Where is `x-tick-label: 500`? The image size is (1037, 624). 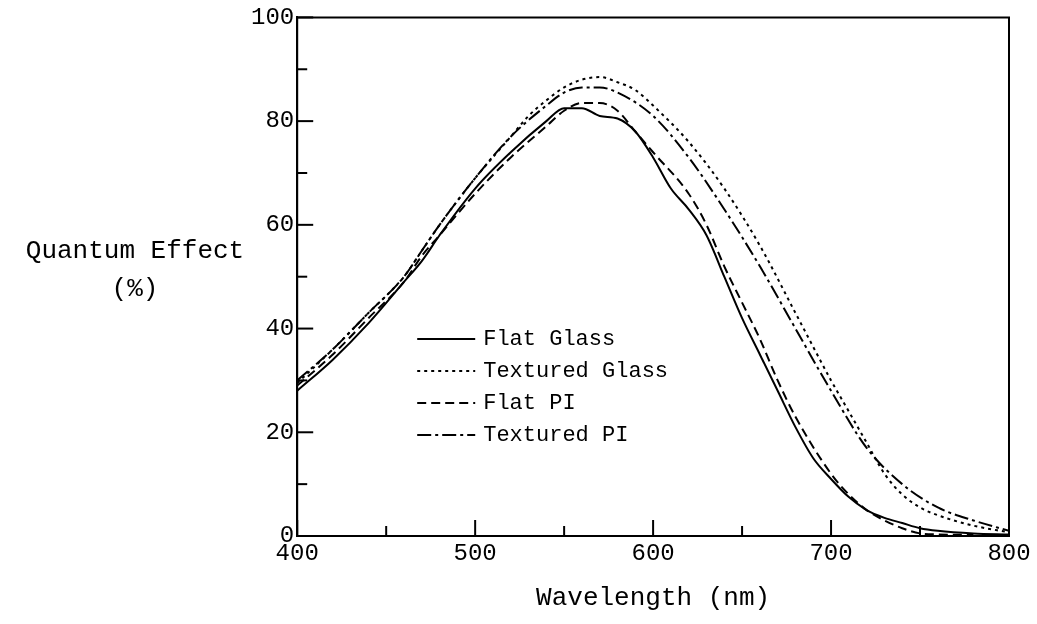 x-tick-label: 500 is located at coordinates (475, 553).